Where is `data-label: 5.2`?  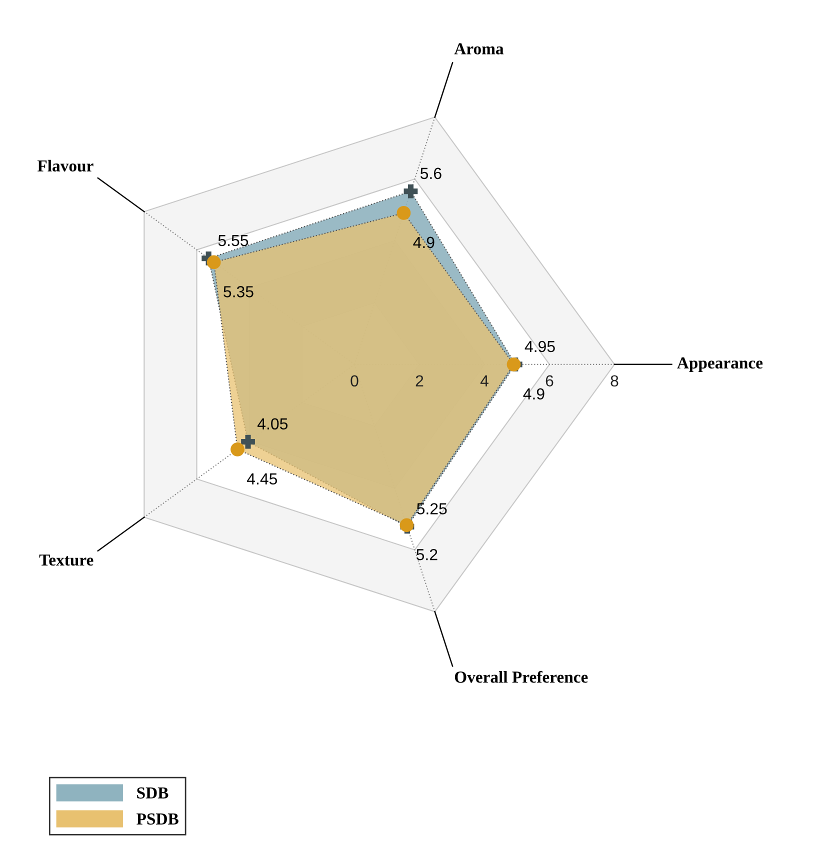
data-label: 5.2 is located at coordinates (427, 554).